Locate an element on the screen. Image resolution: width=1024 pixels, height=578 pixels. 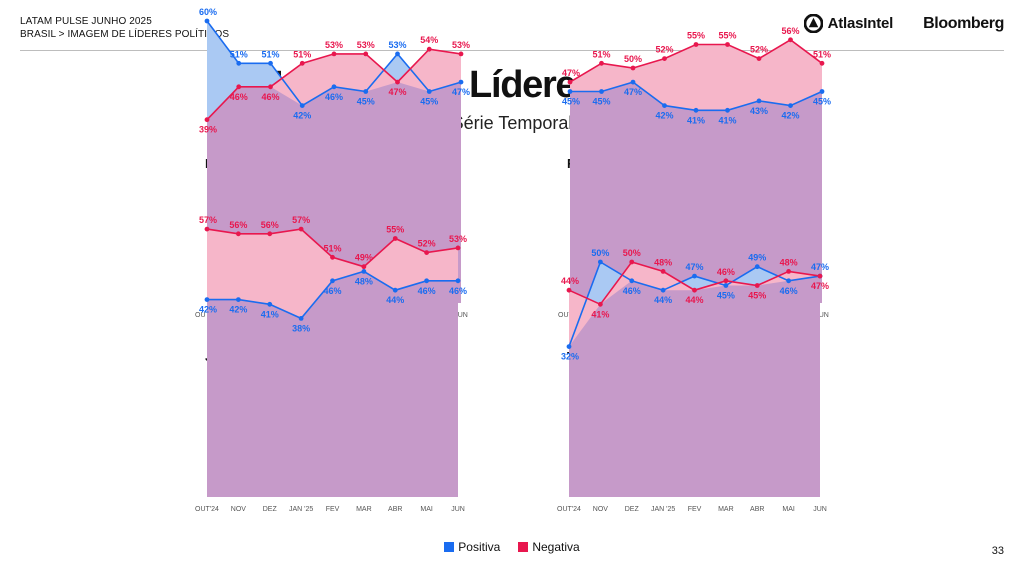
positive-data-label: 60% is located at coordinates (208, 12).